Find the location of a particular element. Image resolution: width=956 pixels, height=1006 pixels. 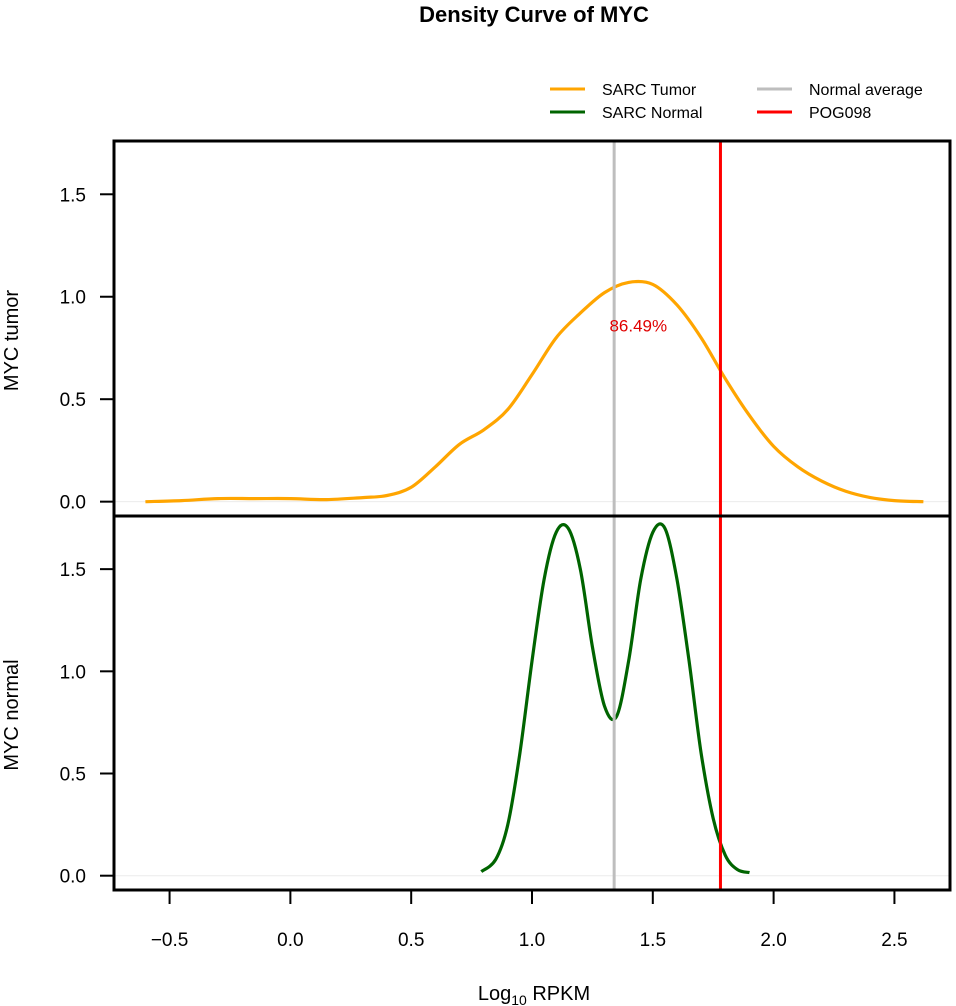

x-tick-label: 2.0 is located at coordinates (773, 940).